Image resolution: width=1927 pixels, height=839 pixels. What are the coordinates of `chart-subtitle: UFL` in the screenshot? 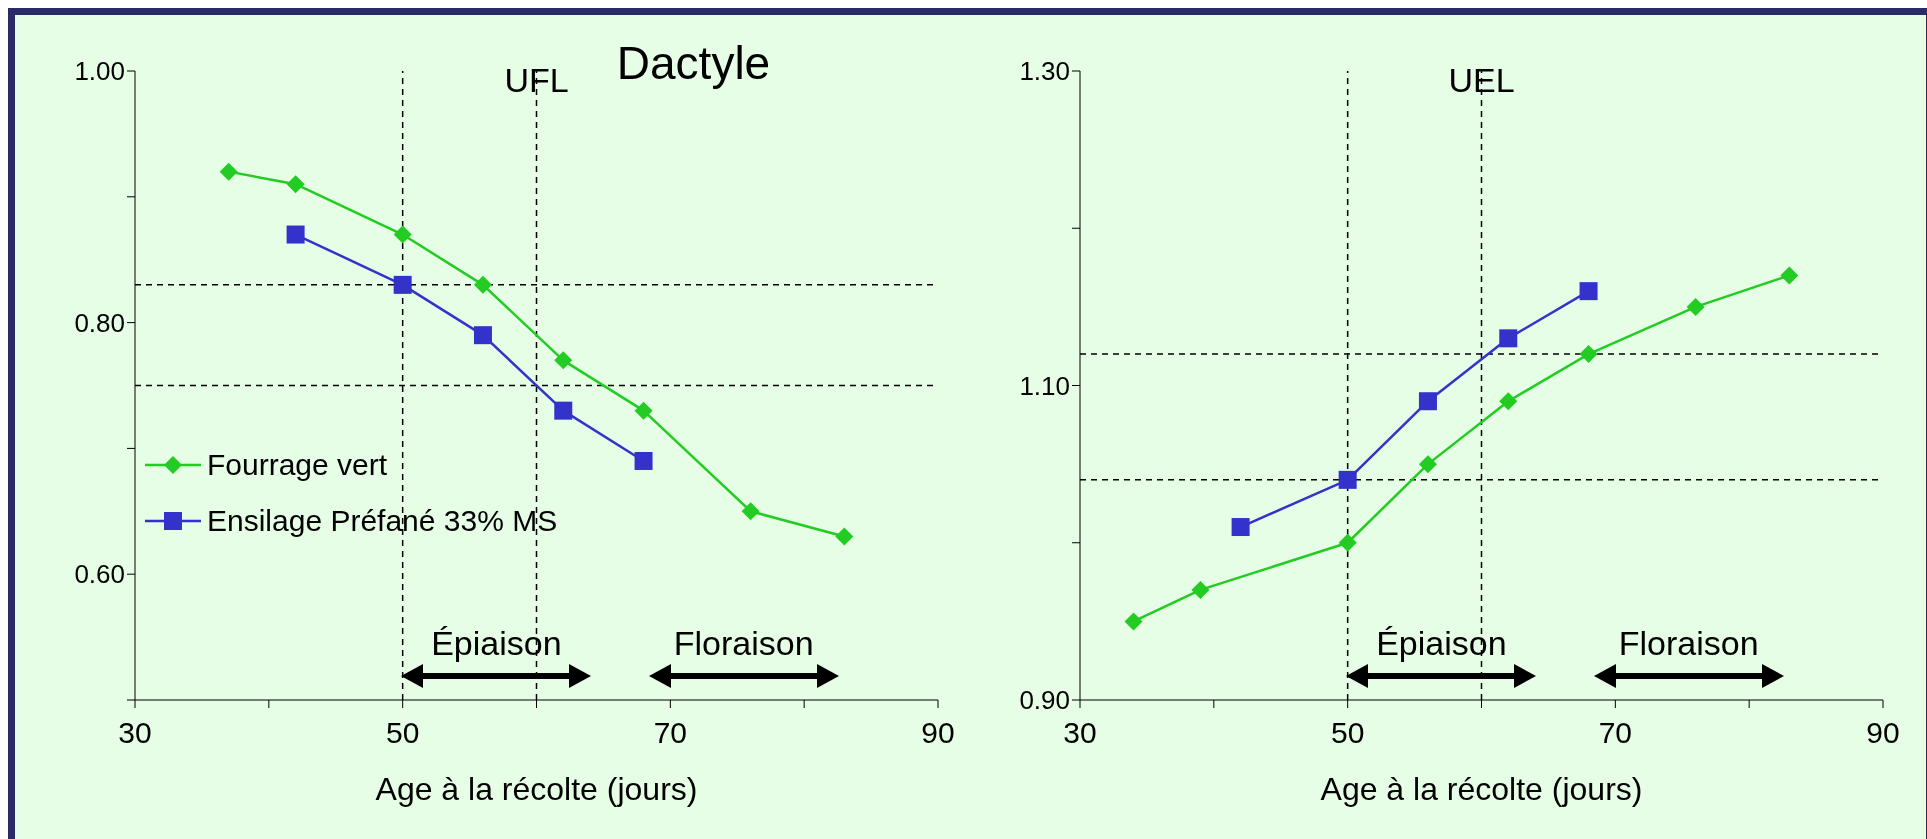 It's located at (536, 80).